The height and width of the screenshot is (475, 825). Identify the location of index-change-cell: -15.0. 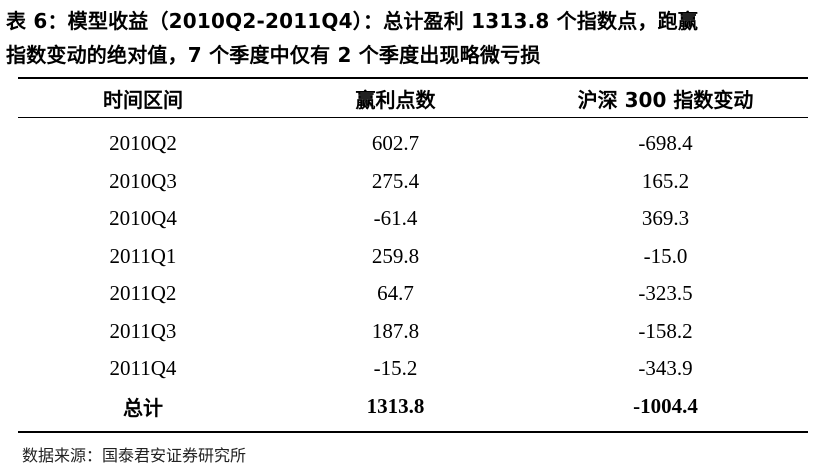
(665, 255).